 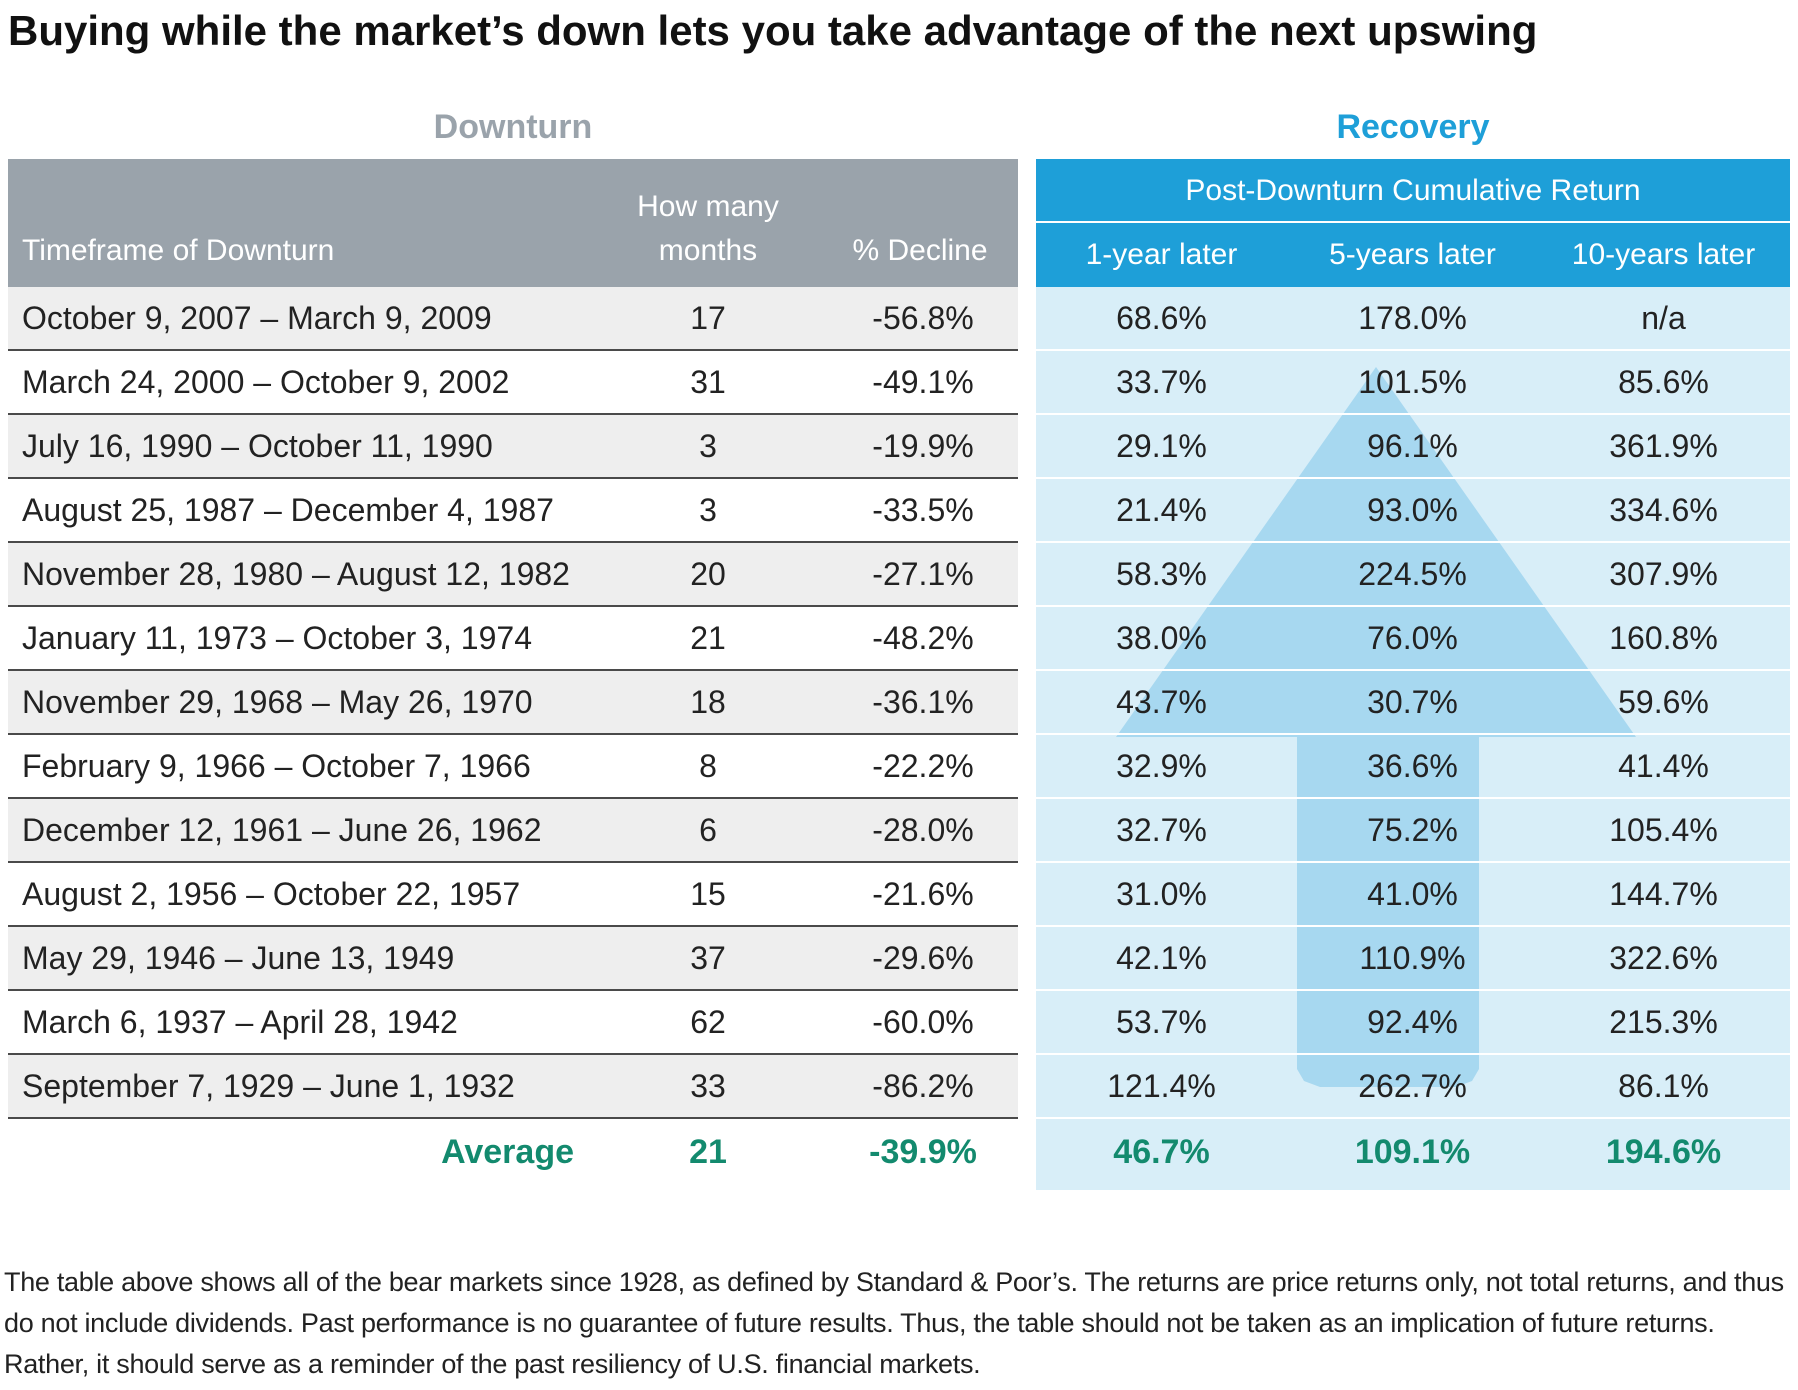 I want to click on decline-cell: -86.2%, so click(x=923, y=1085).